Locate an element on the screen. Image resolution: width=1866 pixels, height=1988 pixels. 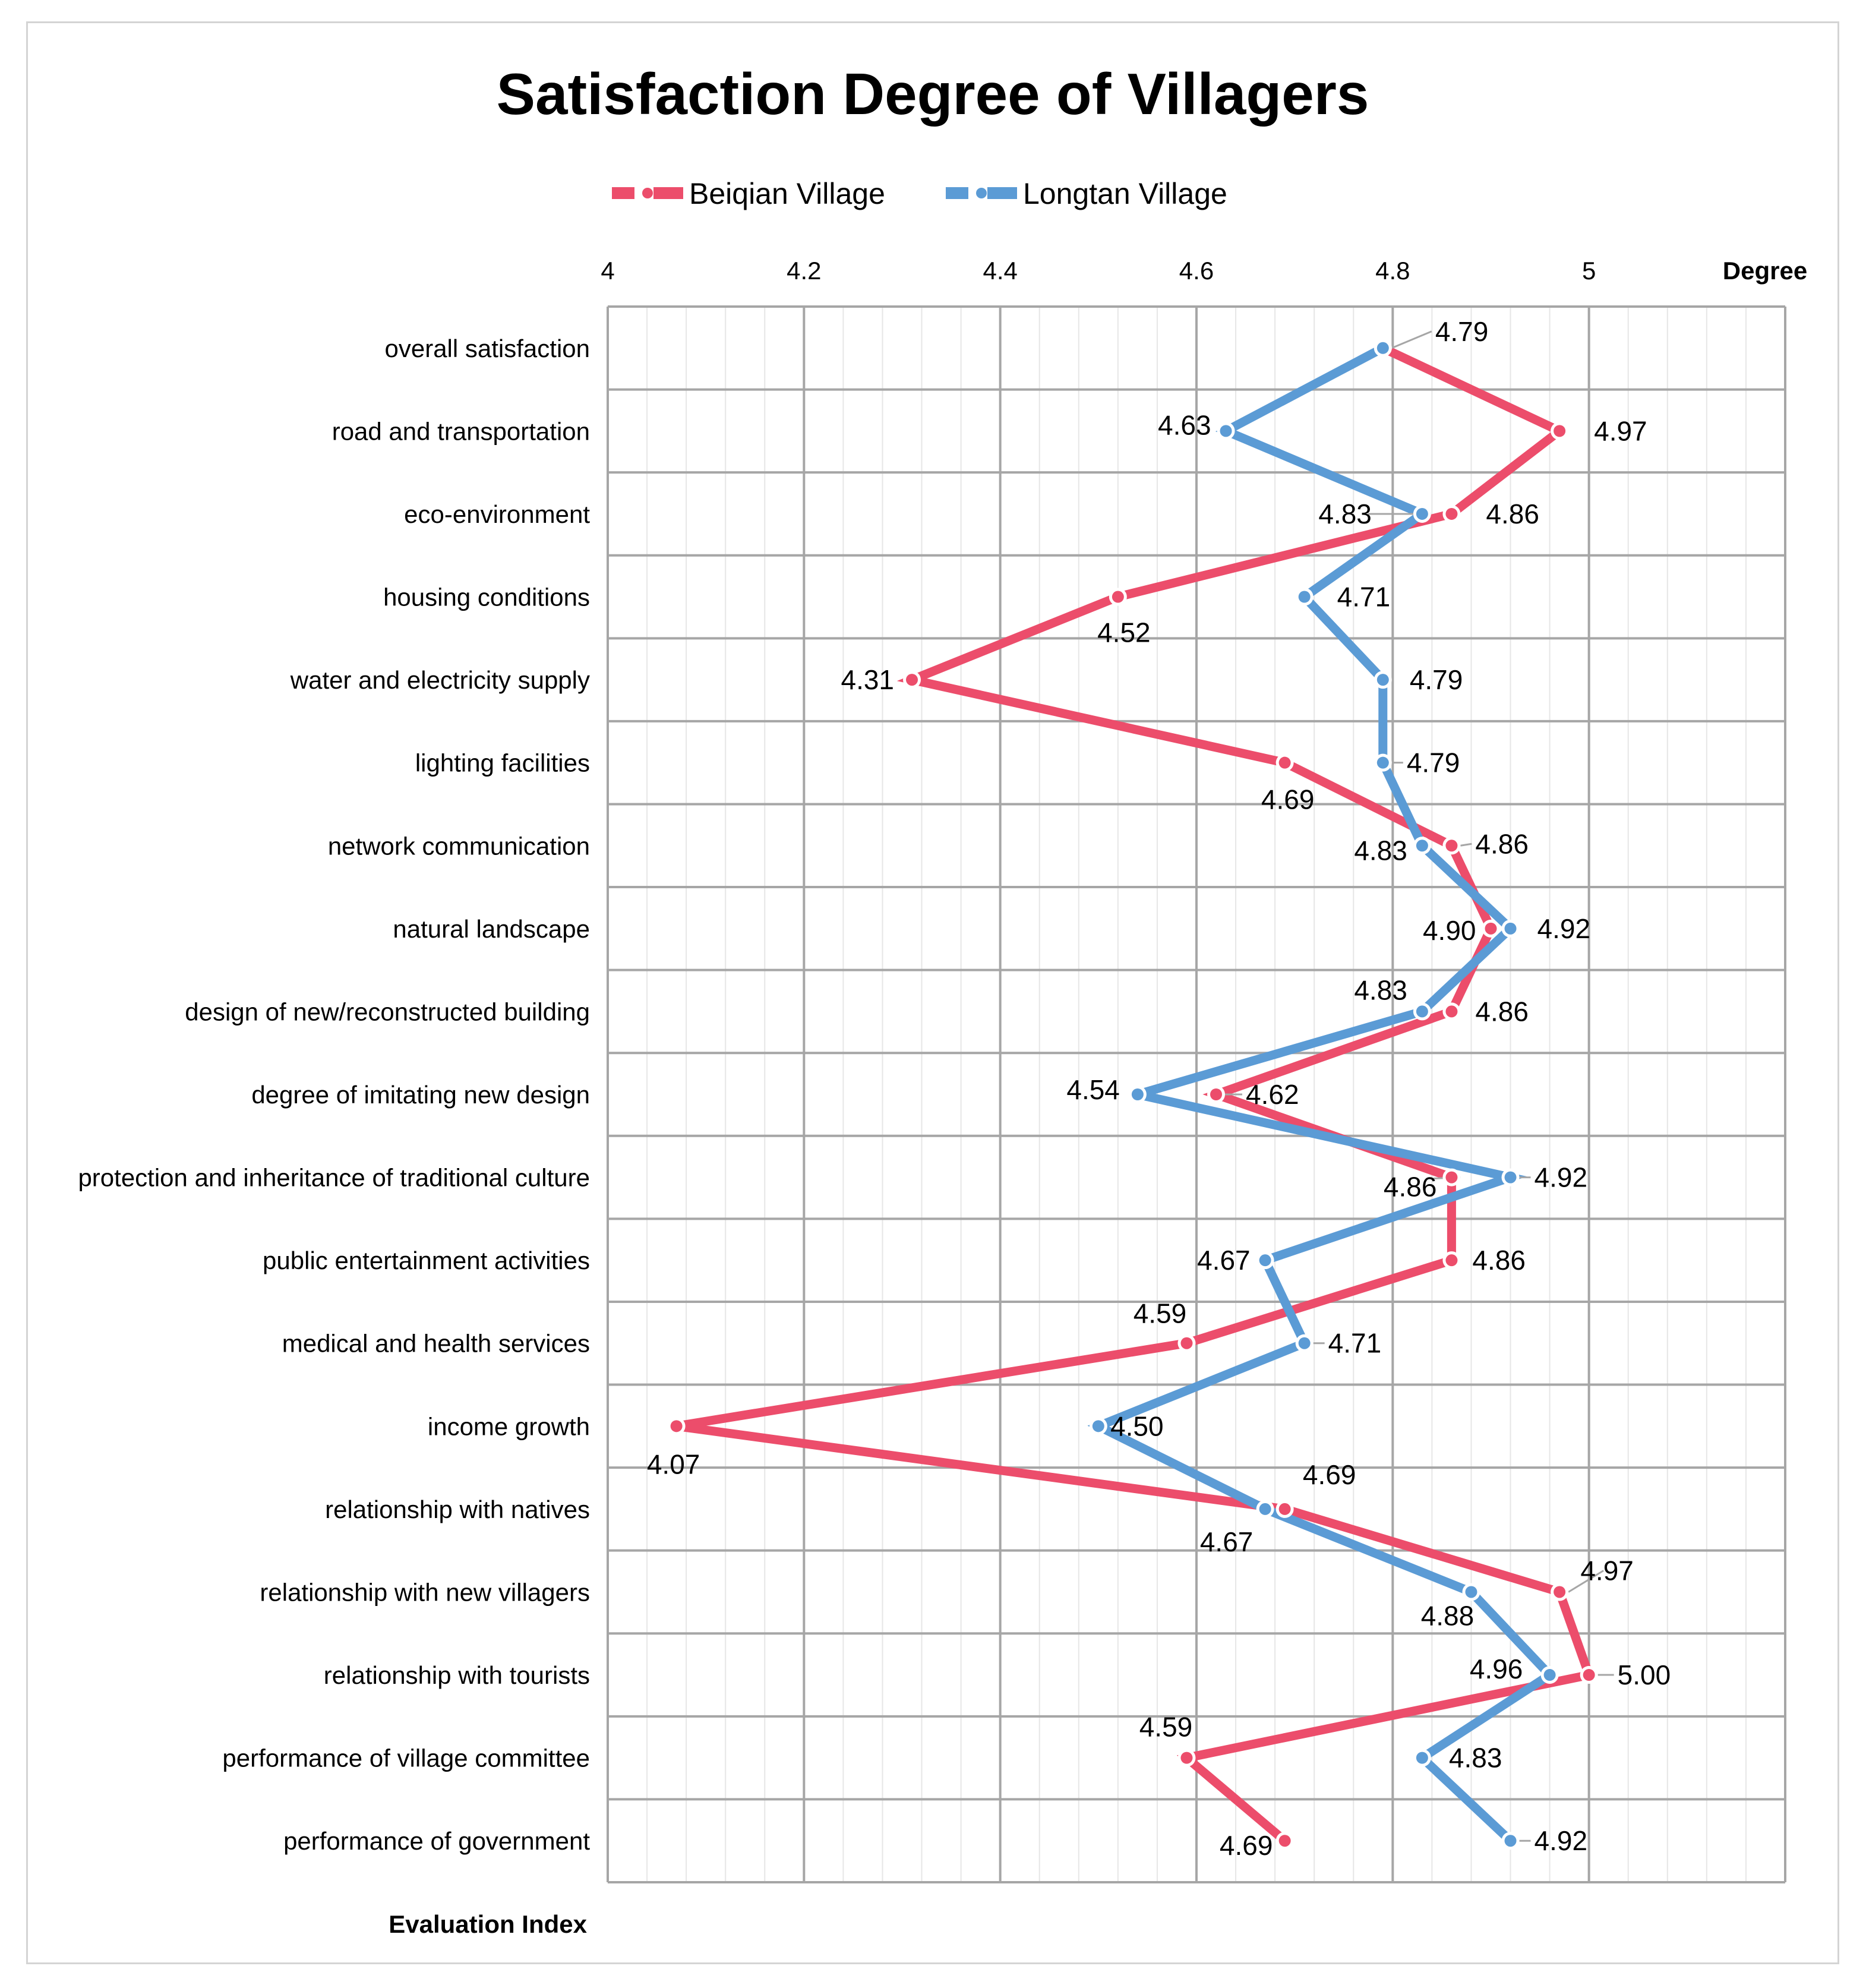
x-axis-title: Degree is located at coordinates (1765, 271).